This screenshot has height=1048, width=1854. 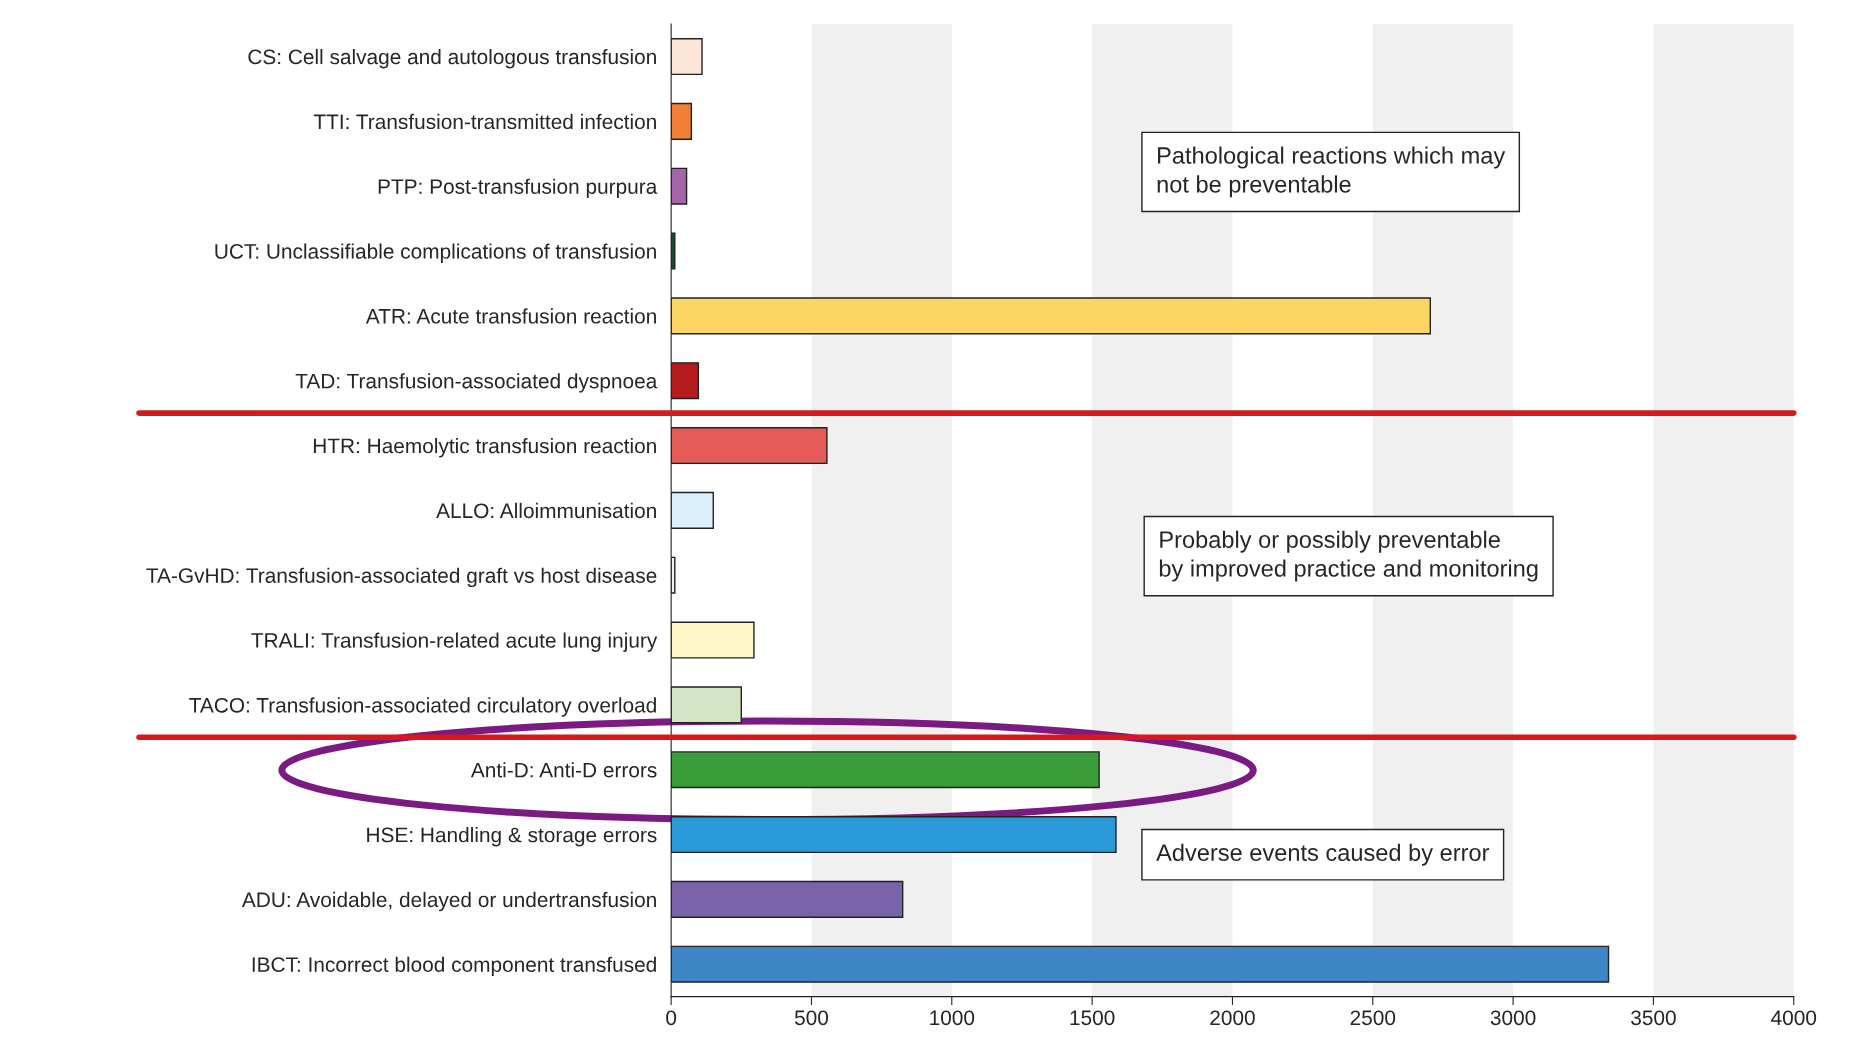 What do you see at coordinates (671, 1018) in the screenshot?
I see `x-tick-label: 0` at bounding box center [671, 1018].